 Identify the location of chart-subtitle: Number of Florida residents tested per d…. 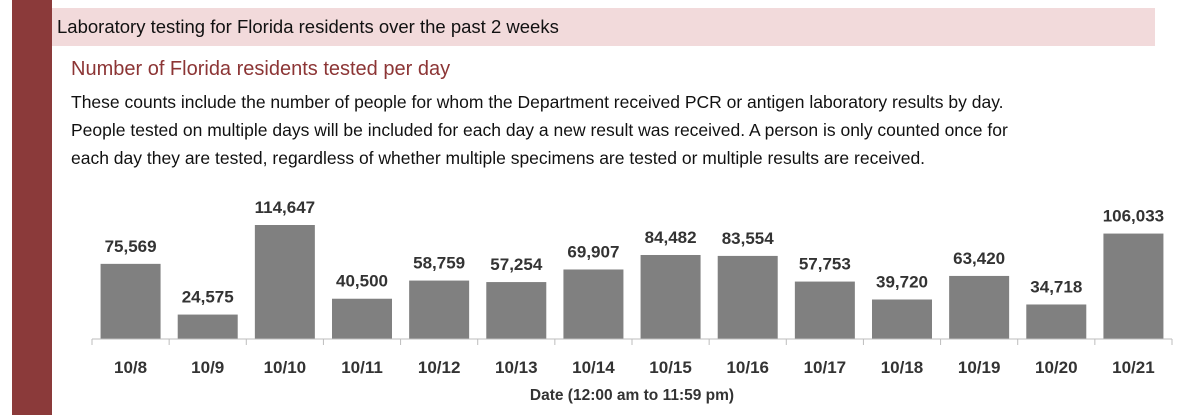
(261, 69).